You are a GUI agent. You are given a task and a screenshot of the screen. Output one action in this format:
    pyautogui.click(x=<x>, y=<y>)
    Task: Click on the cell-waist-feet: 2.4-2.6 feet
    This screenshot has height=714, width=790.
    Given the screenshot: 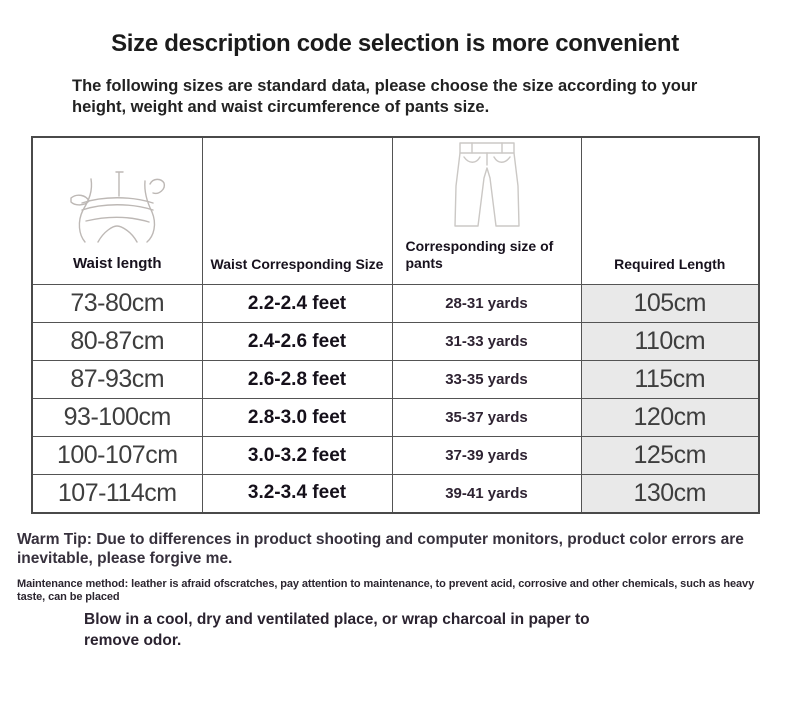 What is the action you would take?
    pyautogui.click(x=297, y=341)
    